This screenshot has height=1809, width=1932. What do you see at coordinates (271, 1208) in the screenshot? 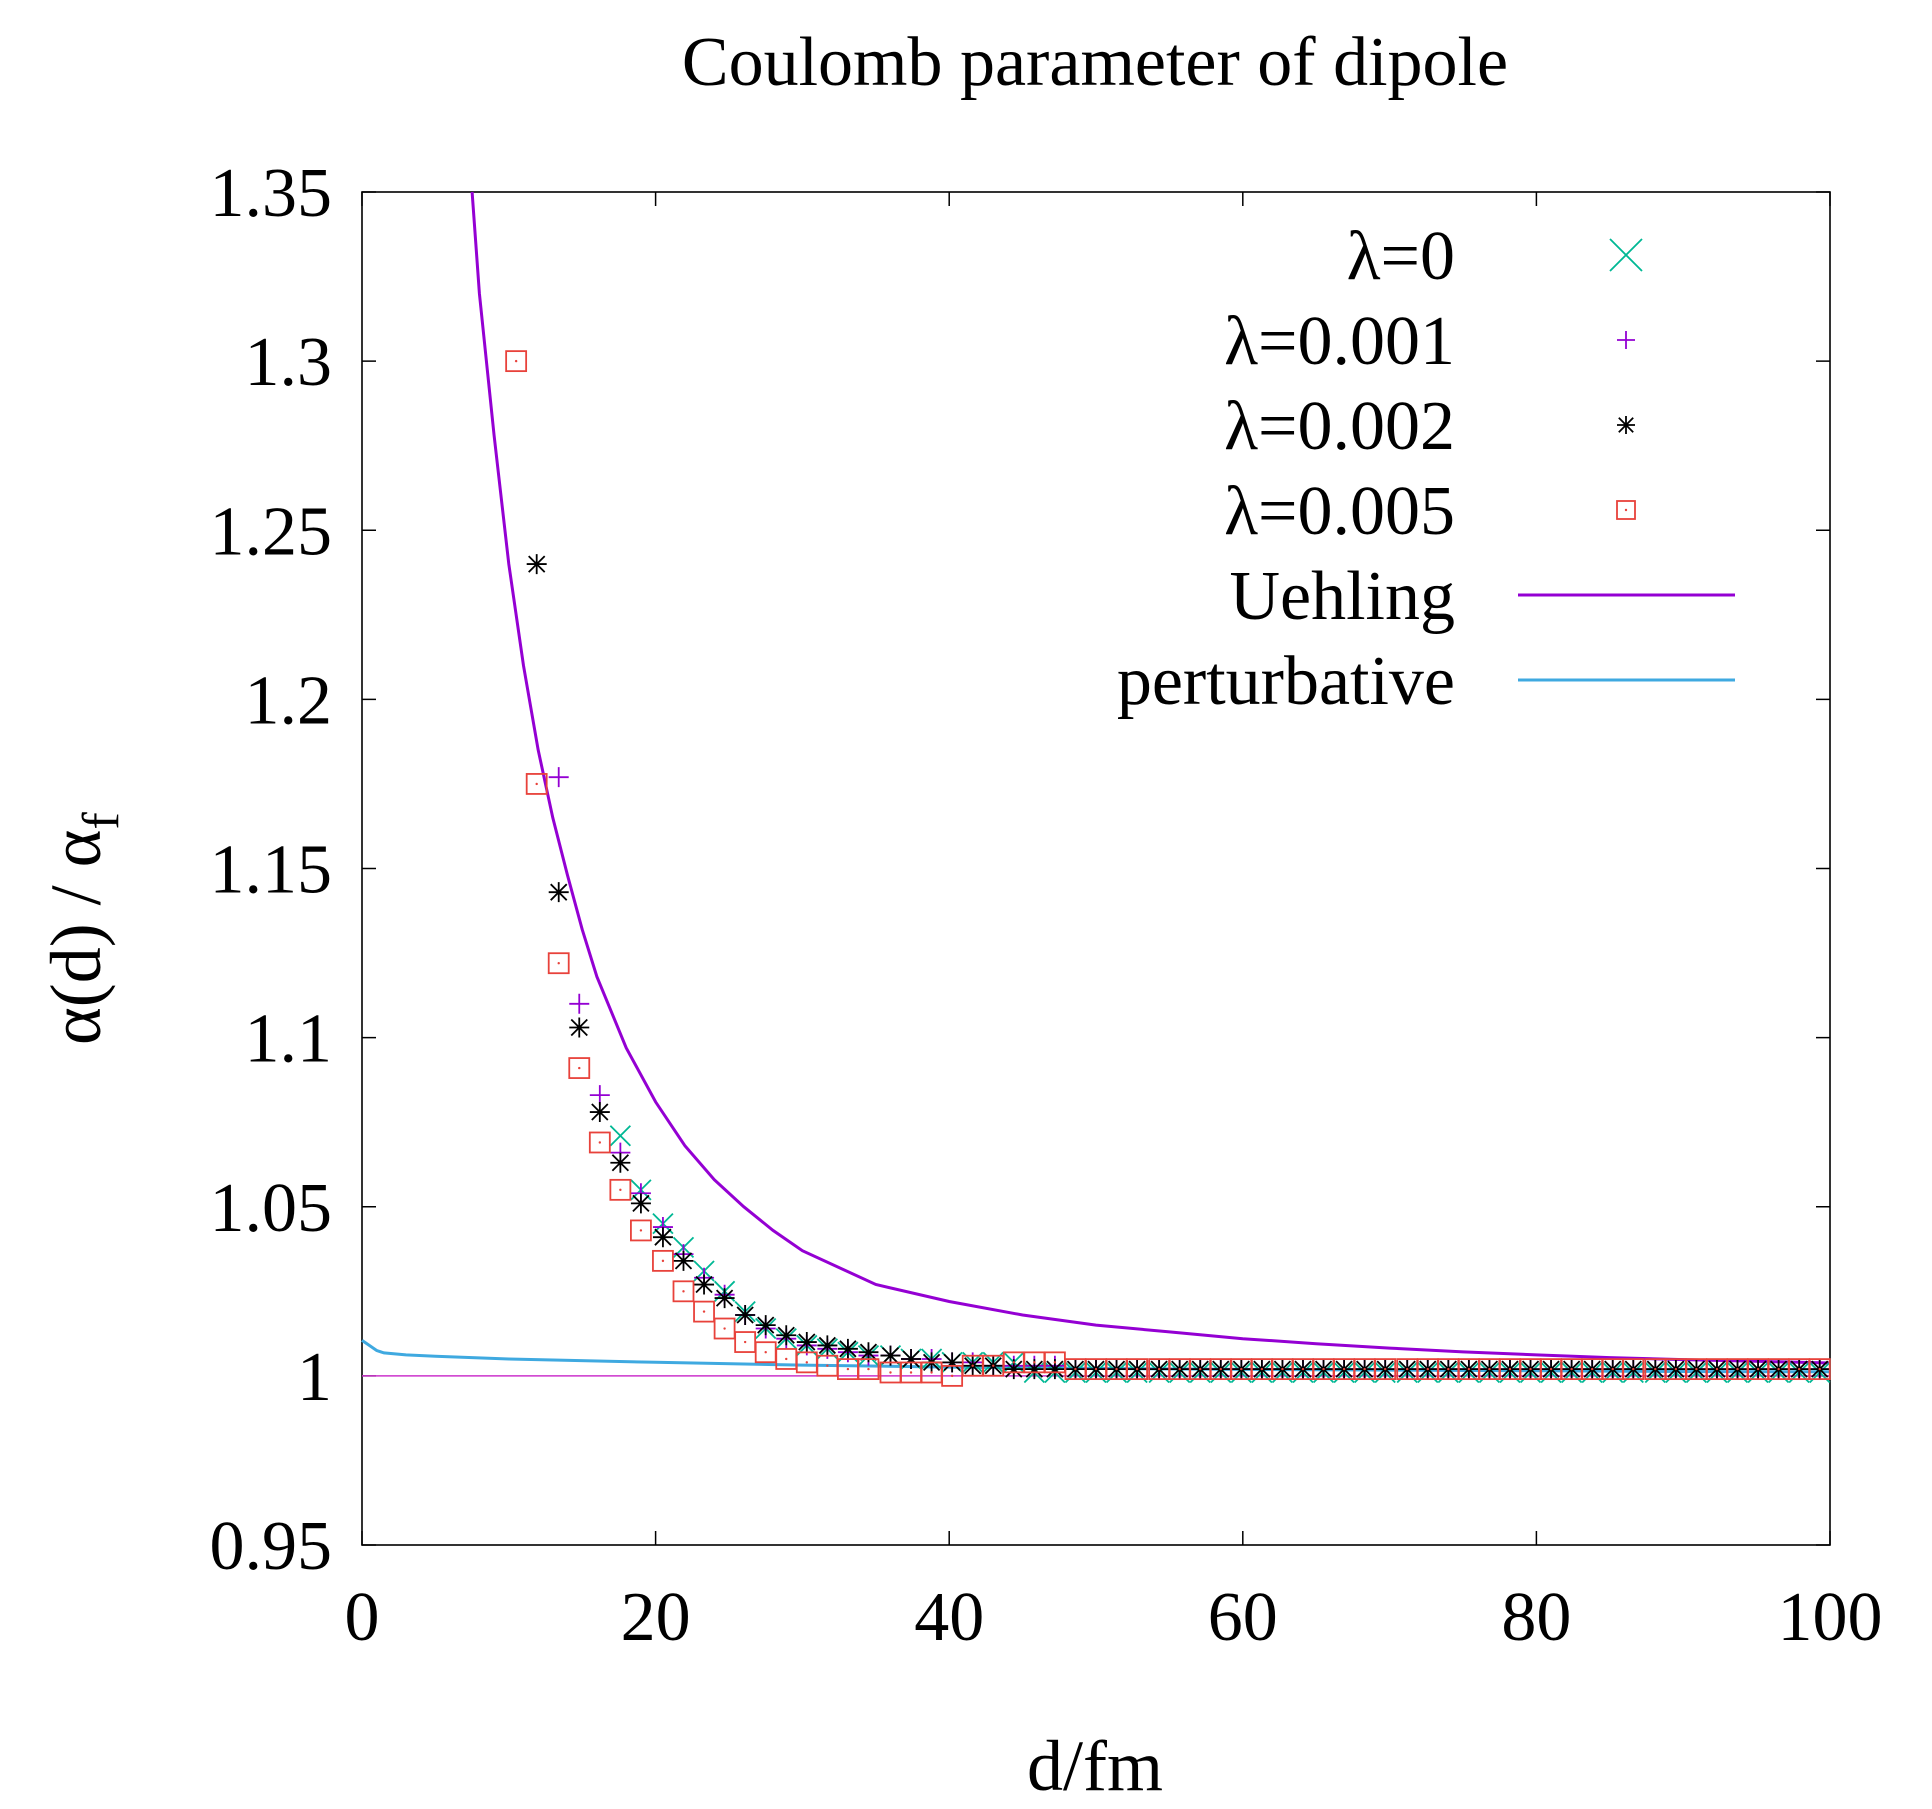
I see `y-tick-label: 1.05` at bounding box center [271, 1208].